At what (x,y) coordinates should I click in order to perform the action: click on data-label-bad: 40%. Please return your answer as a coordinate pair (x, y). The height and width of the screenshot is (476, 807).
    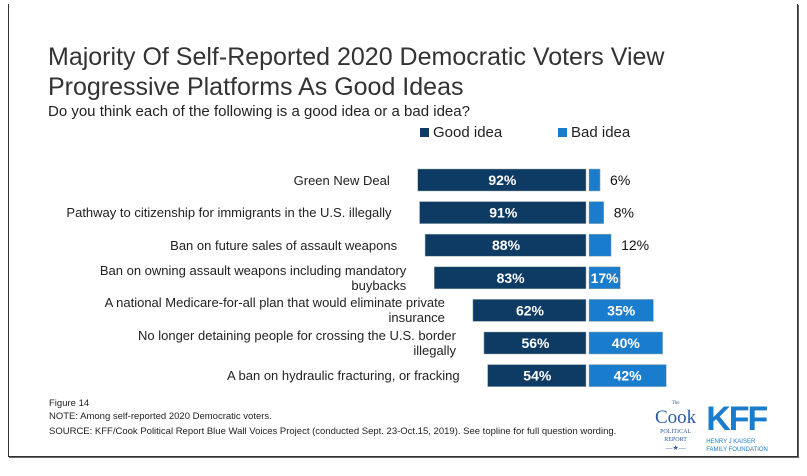
    Looking at the image, I should click on (626, 343).